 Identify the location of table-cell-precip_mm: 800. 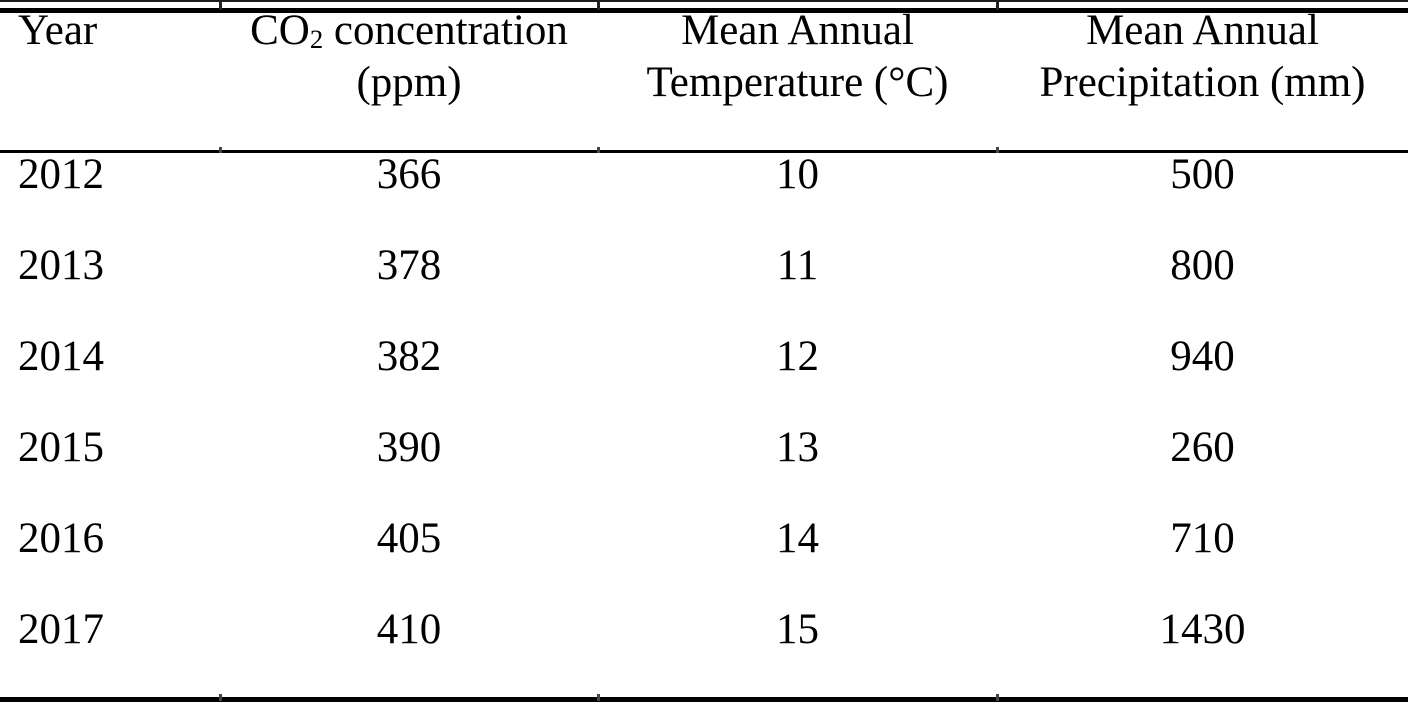
(1202, 265).